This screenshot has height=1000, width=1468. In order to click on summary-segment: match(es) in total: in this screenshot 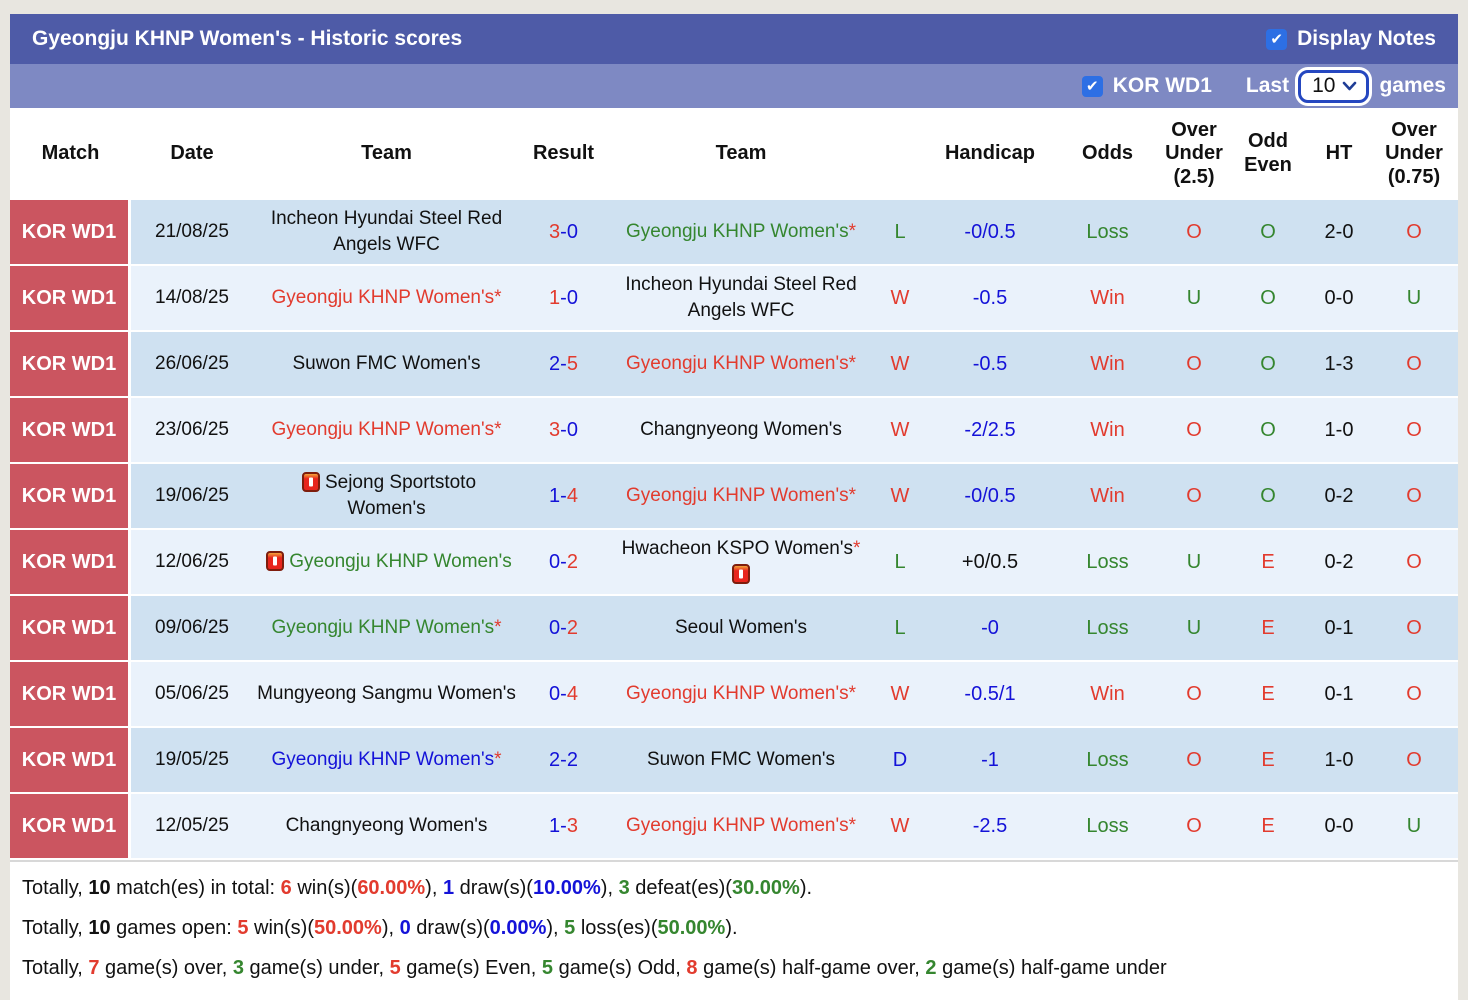, I will do `click(195, 888)`.